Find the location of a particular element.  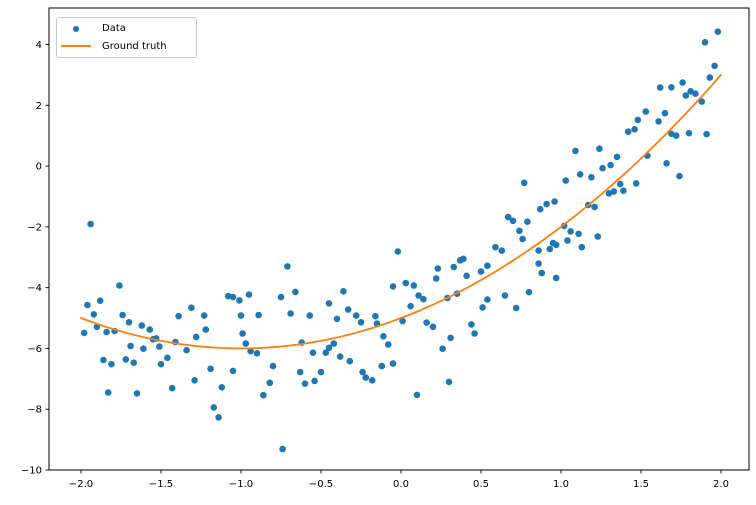

legend: Data Ground truth is located at coordinates (126, 37).